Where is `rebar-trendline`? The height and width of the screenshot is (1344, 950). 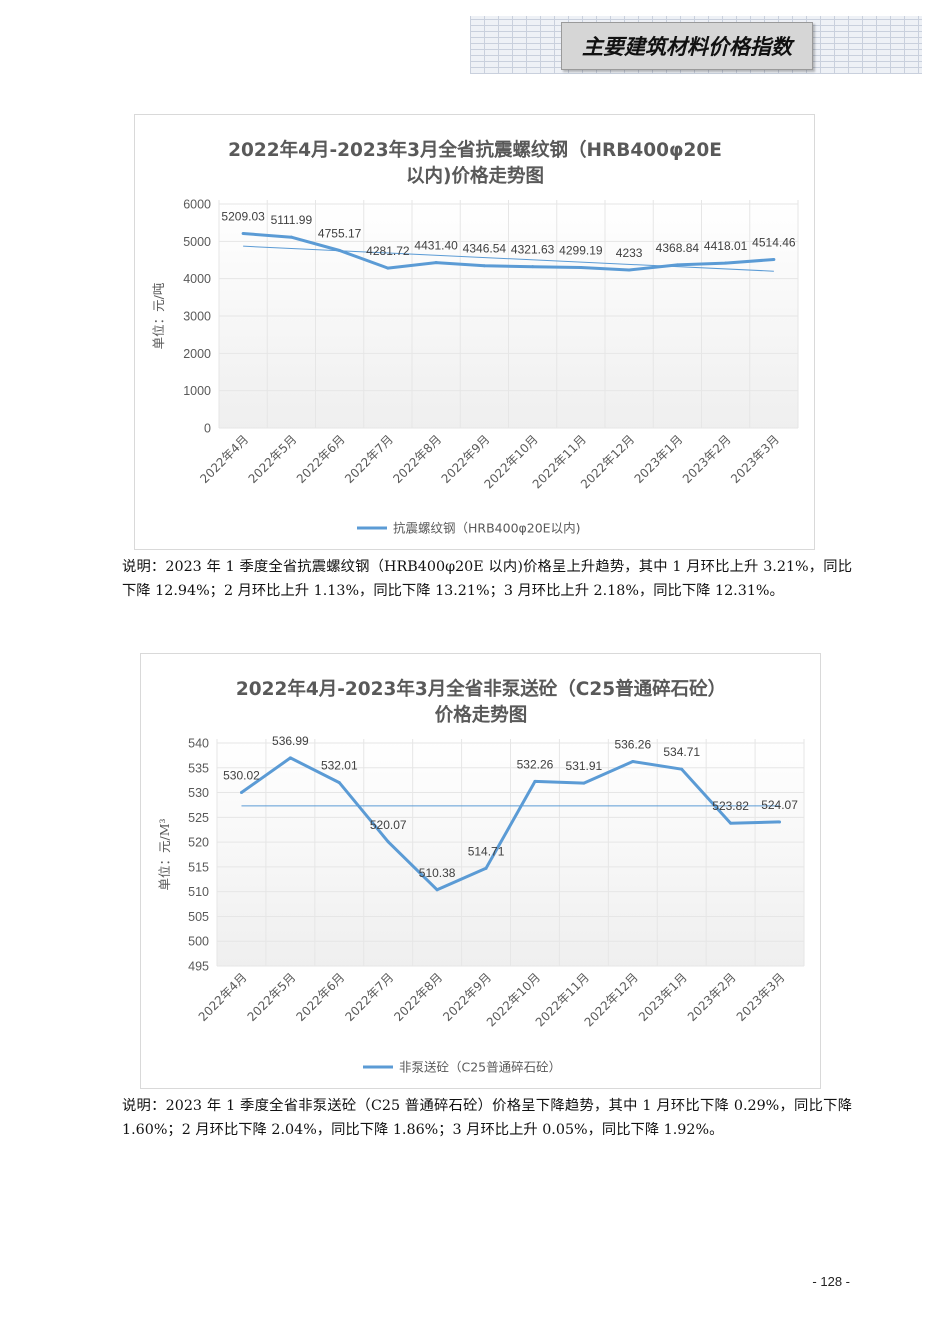 rebar-trendline is located at coordinates (508, 258).